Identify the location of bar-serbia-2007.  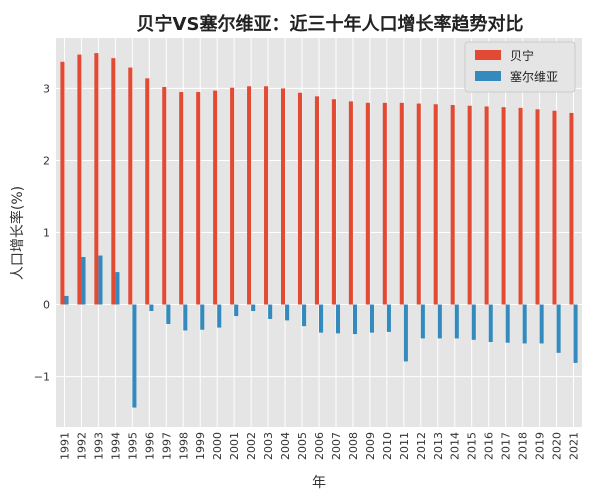
(338, 319).